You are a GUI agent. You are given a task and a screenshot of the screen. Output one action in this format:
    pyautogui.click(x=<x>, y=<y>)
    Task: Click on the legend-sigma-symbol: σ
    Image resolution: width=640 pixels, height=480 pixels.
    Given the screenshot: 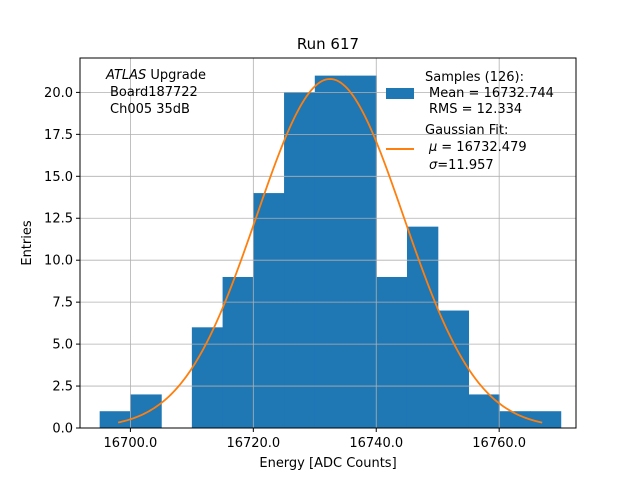 What is the action you would take?
    pyautogui.click(x=433, y=165)
    